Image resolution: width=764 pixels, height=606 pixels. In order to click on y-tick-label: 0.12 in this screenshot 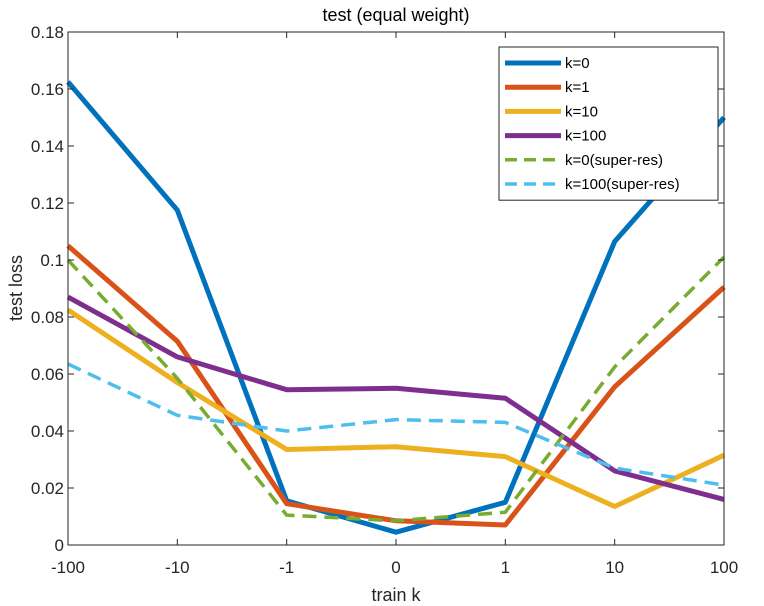, I will do `click(47, 203)`.